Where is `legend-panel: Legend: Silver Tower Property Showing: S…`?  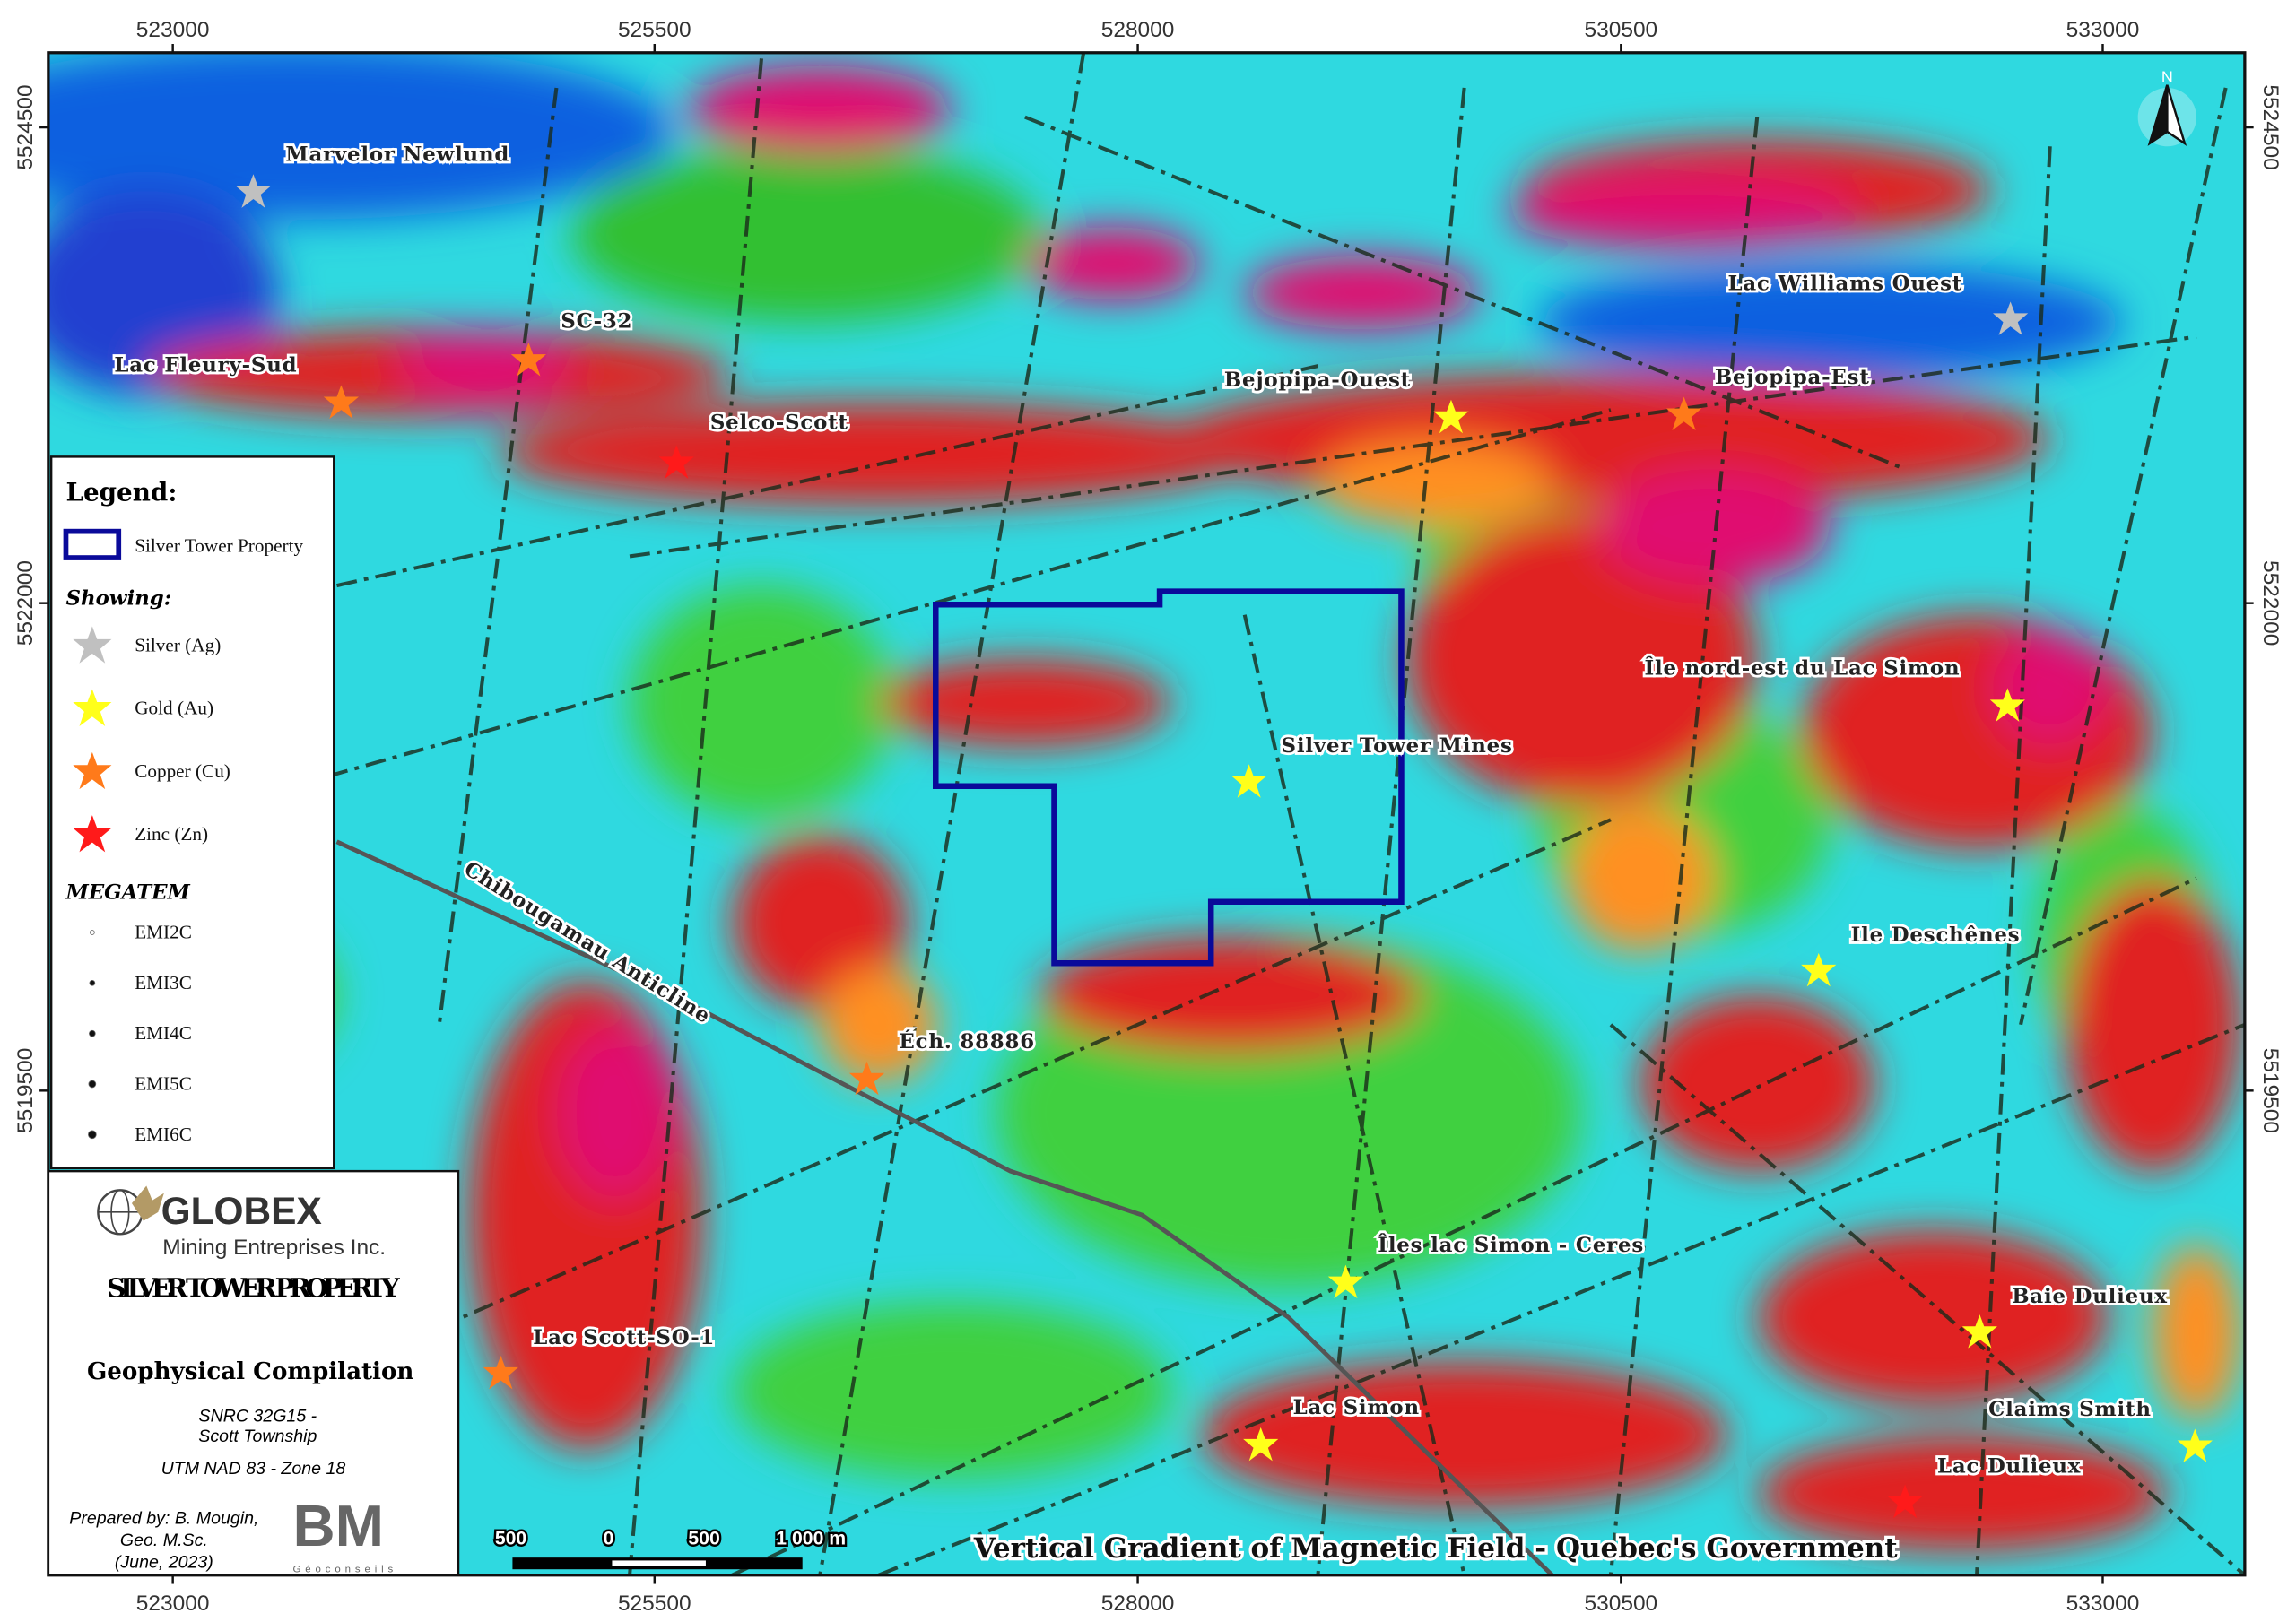 legend-panel: Legend: Silver Tower Property Showing: S… is located at coordinates (192, 812).